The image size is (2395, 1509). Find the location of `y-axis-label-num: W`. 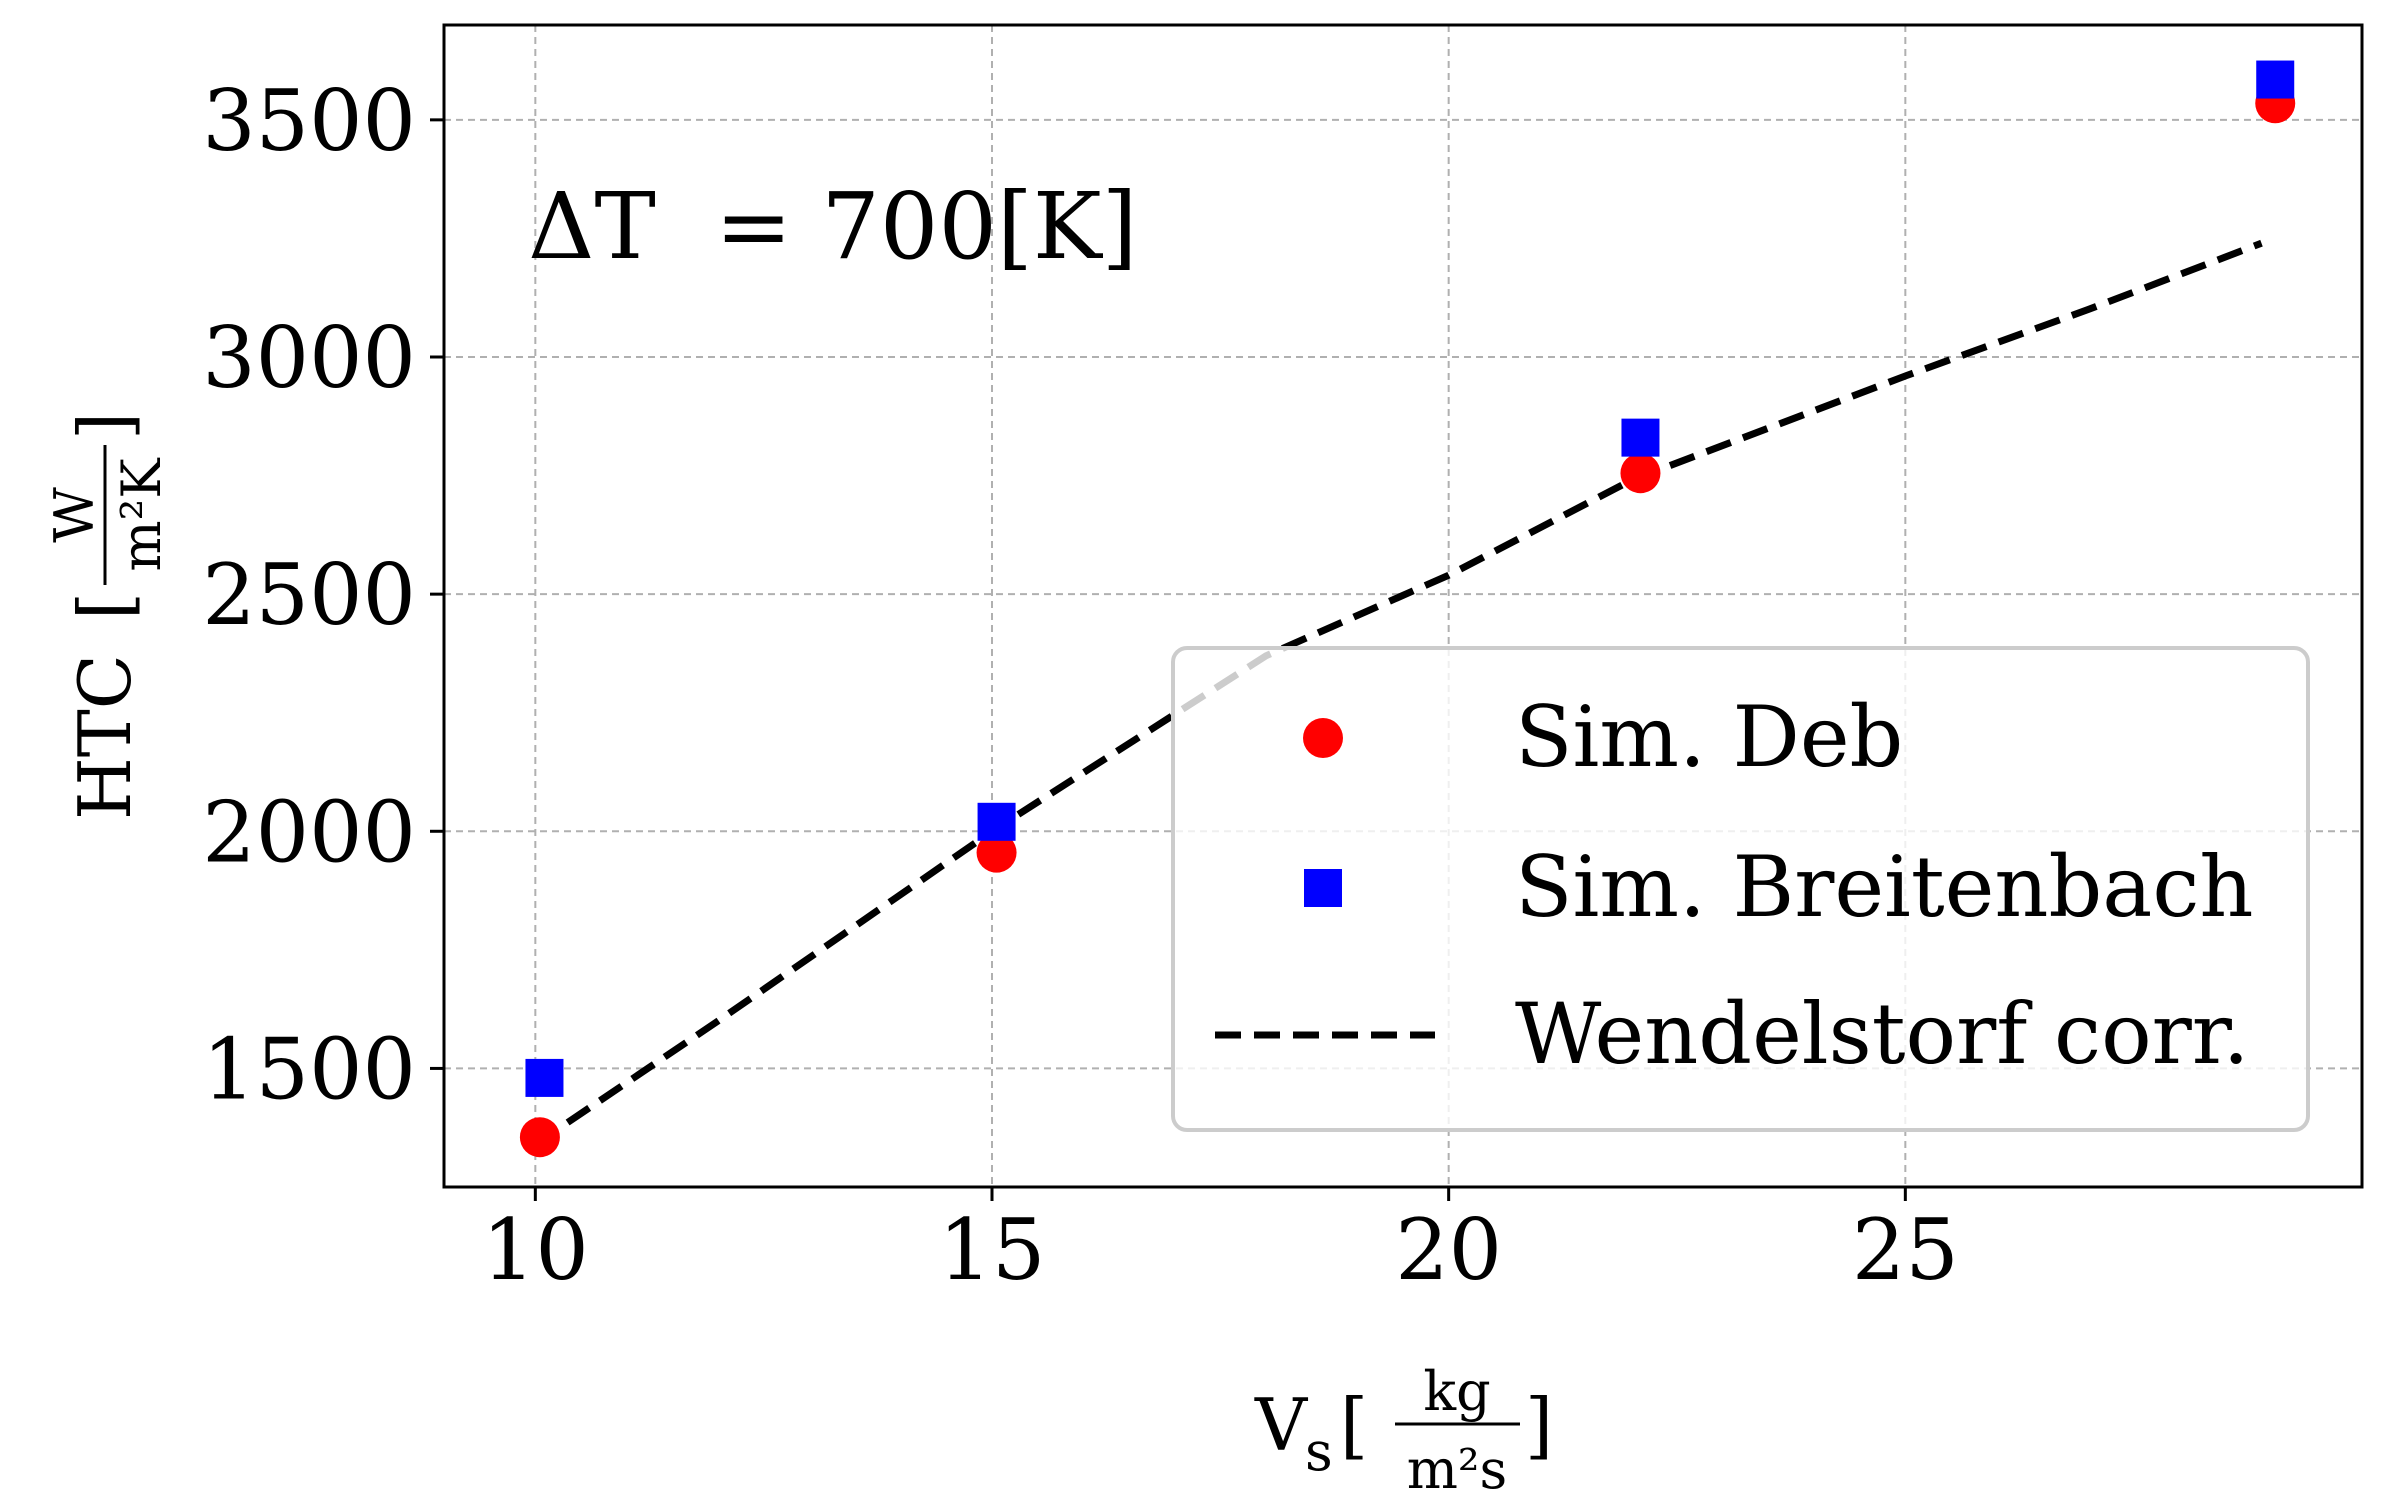

y-axis-label-num: W is located at coordinates (74, 515).